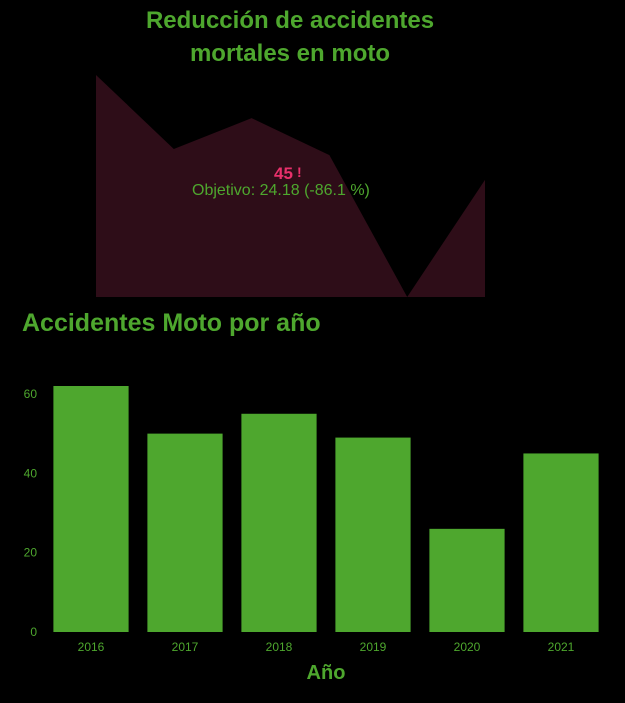  Describe the element at coordinates (171, 323) in the screenshot. I see `bar-chart-title: Accidentes Moto por año` at that location.